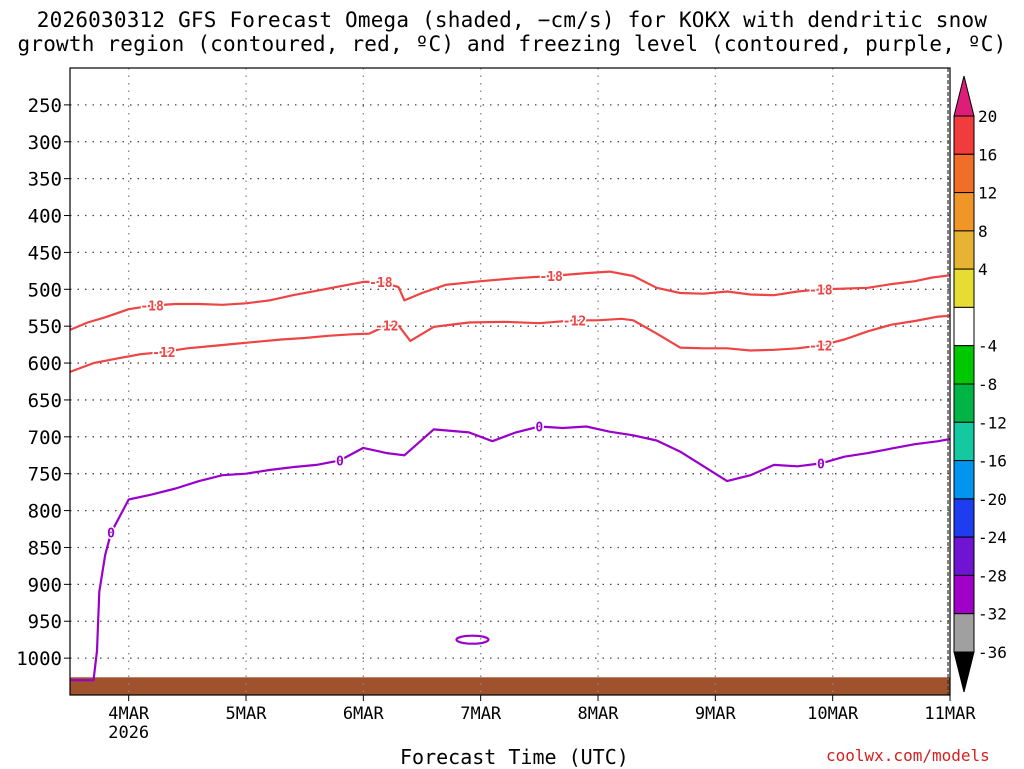 The width and height of the screenshot is (1024, 769). I want to click on x-tick-sublabel: 2026, so click(128, 733).